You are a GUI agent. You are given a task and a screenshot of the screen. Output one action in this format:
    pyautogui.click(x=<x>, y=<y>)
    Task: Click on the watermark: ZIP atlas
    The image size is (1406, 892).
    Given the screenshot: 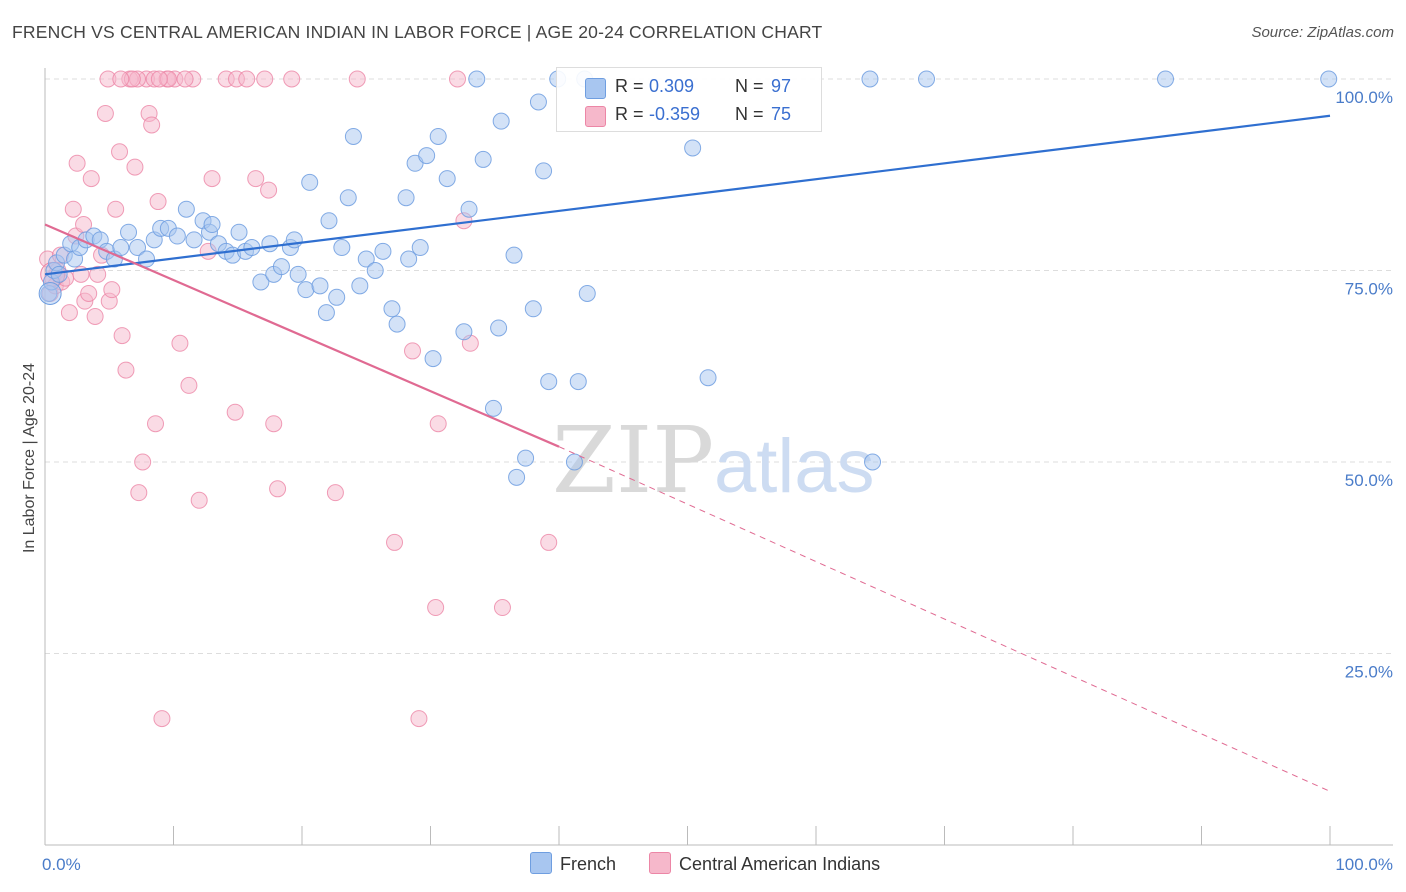 What is the action you would take?
    pyautogui.click(x=713, y=460)
    